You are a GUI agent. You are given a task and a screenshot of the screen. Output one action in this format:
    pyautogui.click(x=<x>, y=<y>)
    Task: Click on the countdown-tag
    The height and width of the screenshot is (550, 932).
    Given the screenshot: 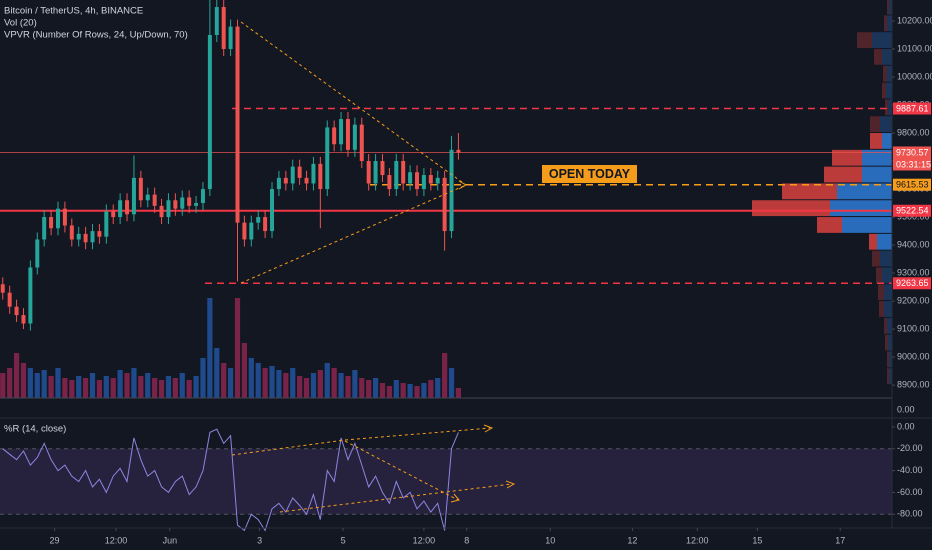 What is the action you would take?
    pyautogui.click(x=912, y=164)
    